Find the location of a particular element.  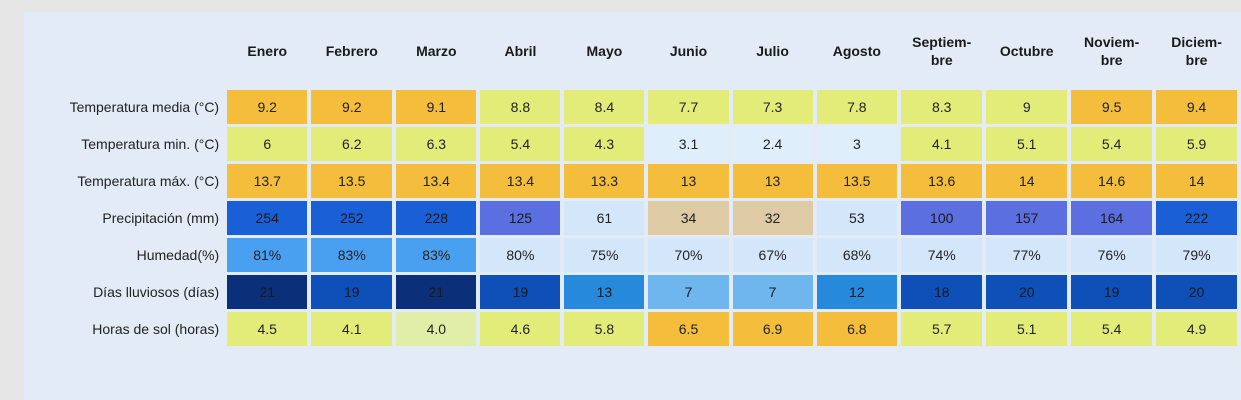

table-cell: 100 is located at coordinates (942, 218).